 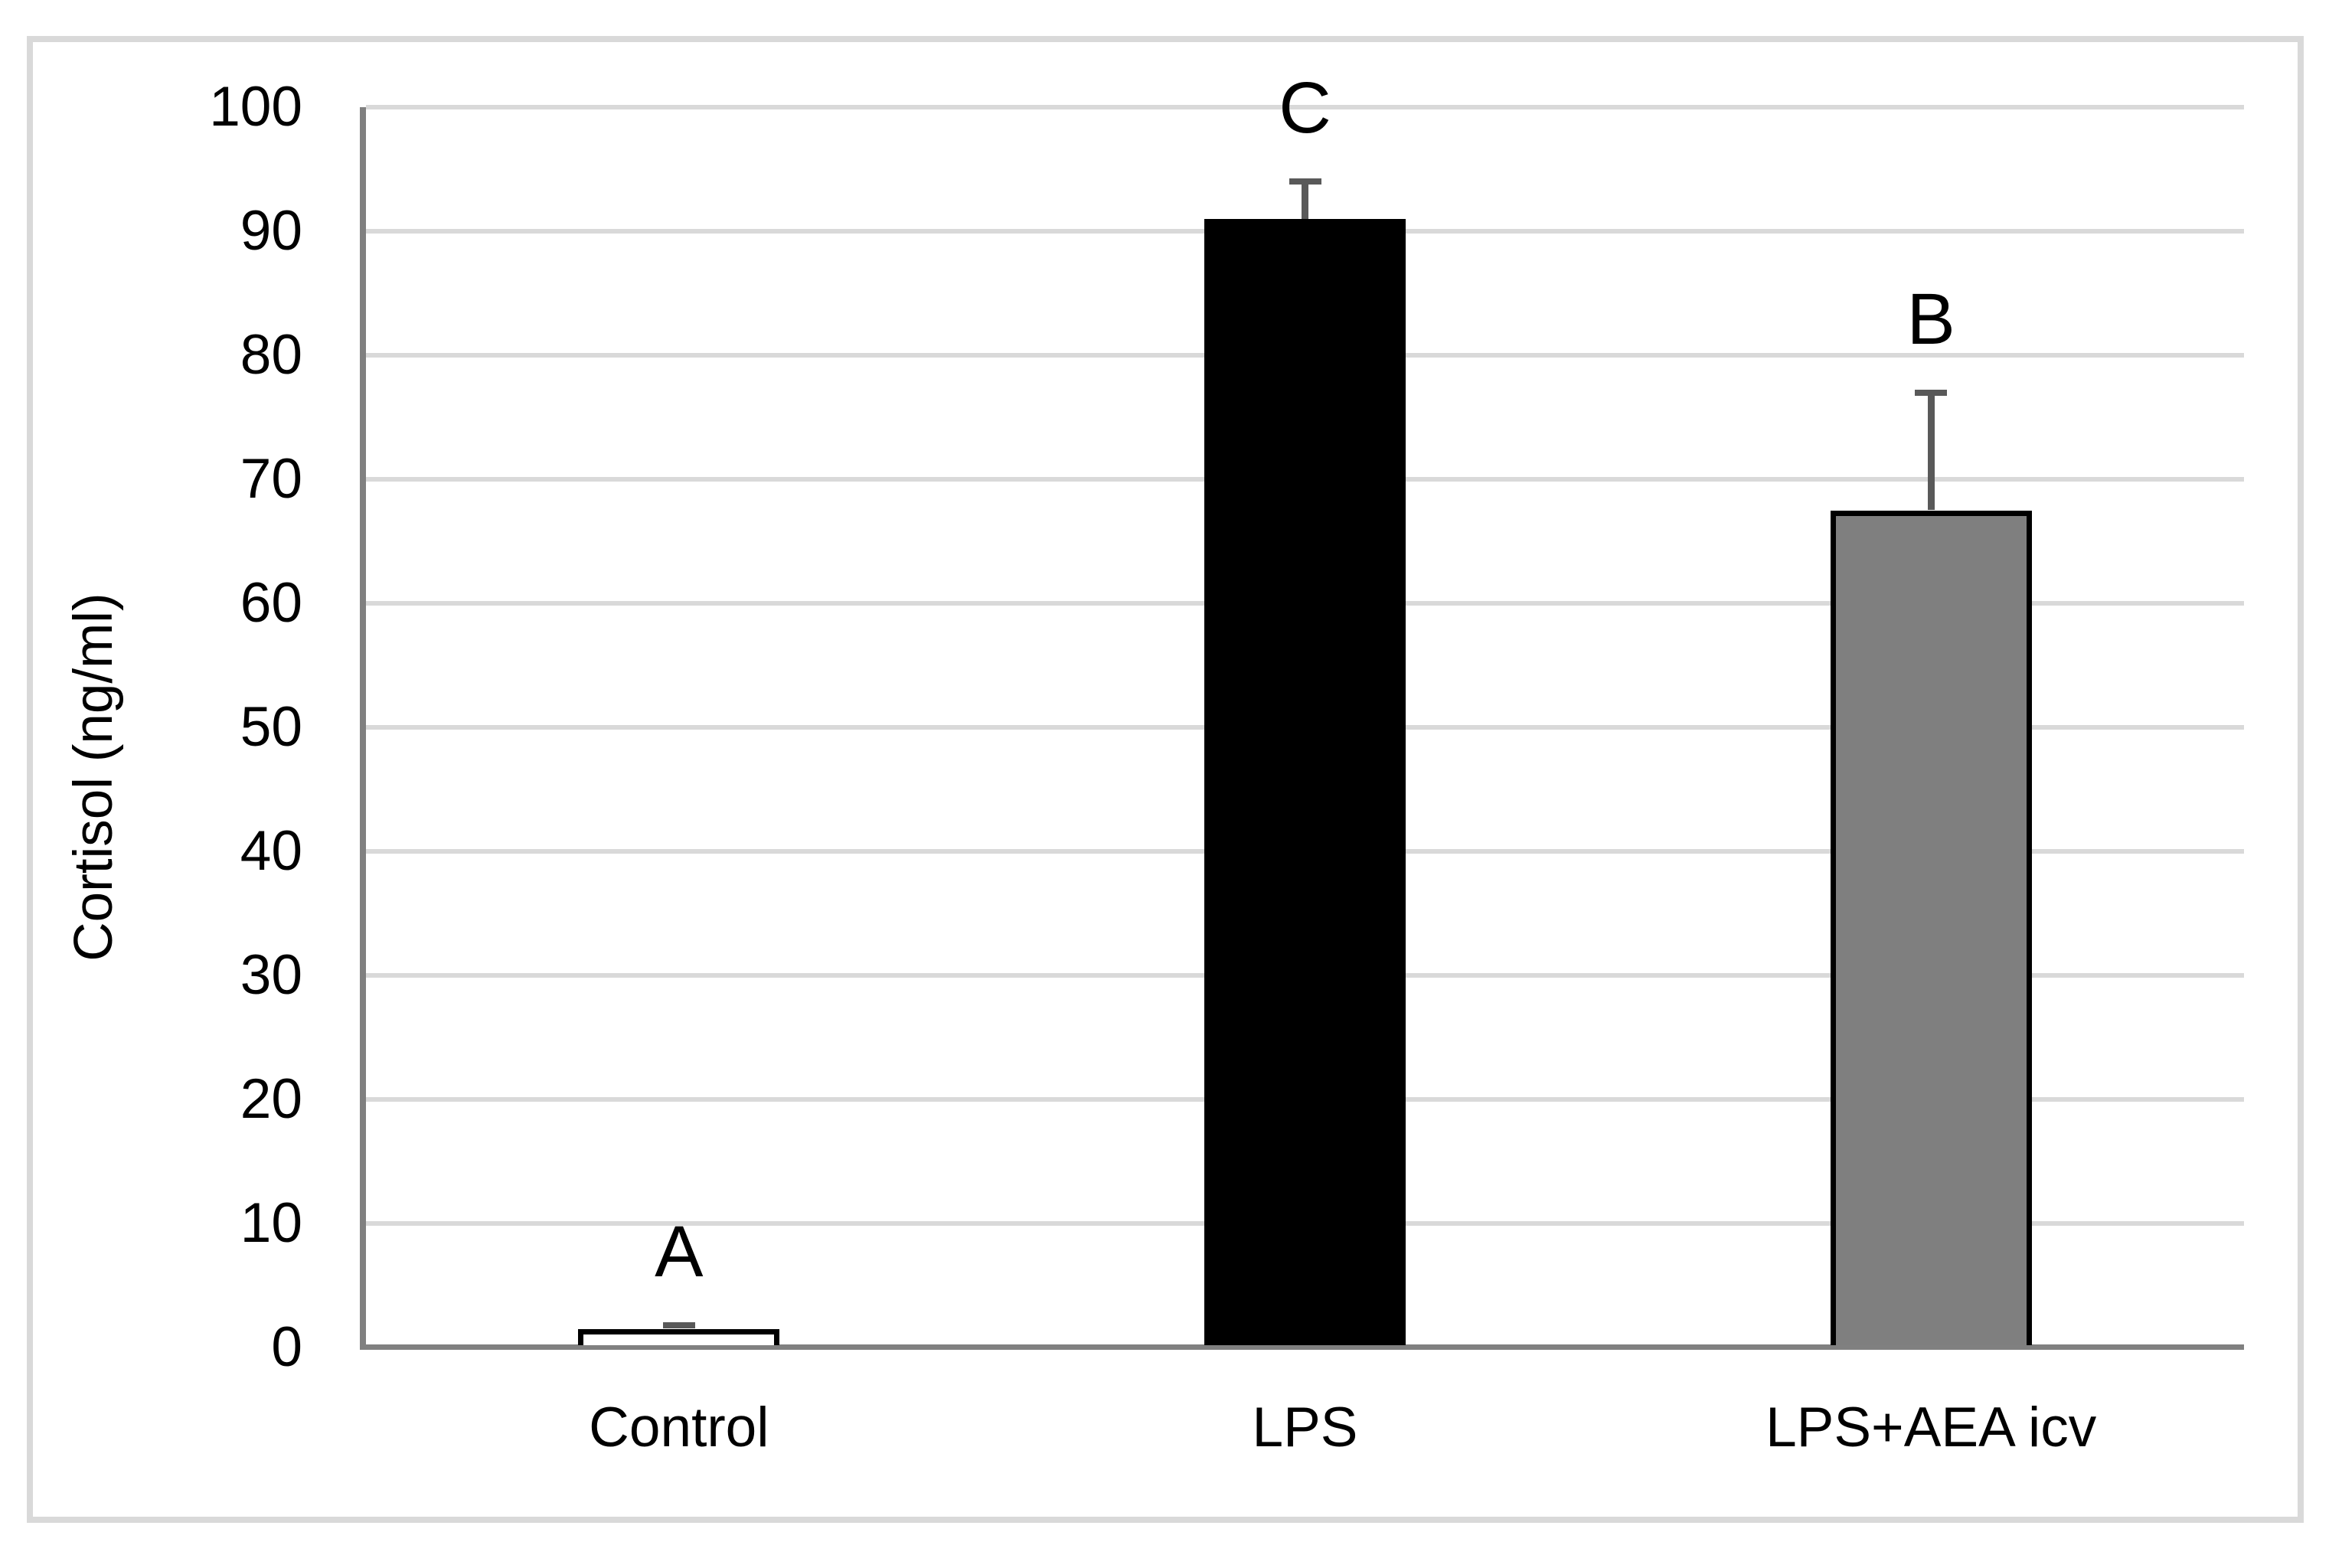 I want to click on bar-lps-aea-icv, so click(x=1931, y=927).